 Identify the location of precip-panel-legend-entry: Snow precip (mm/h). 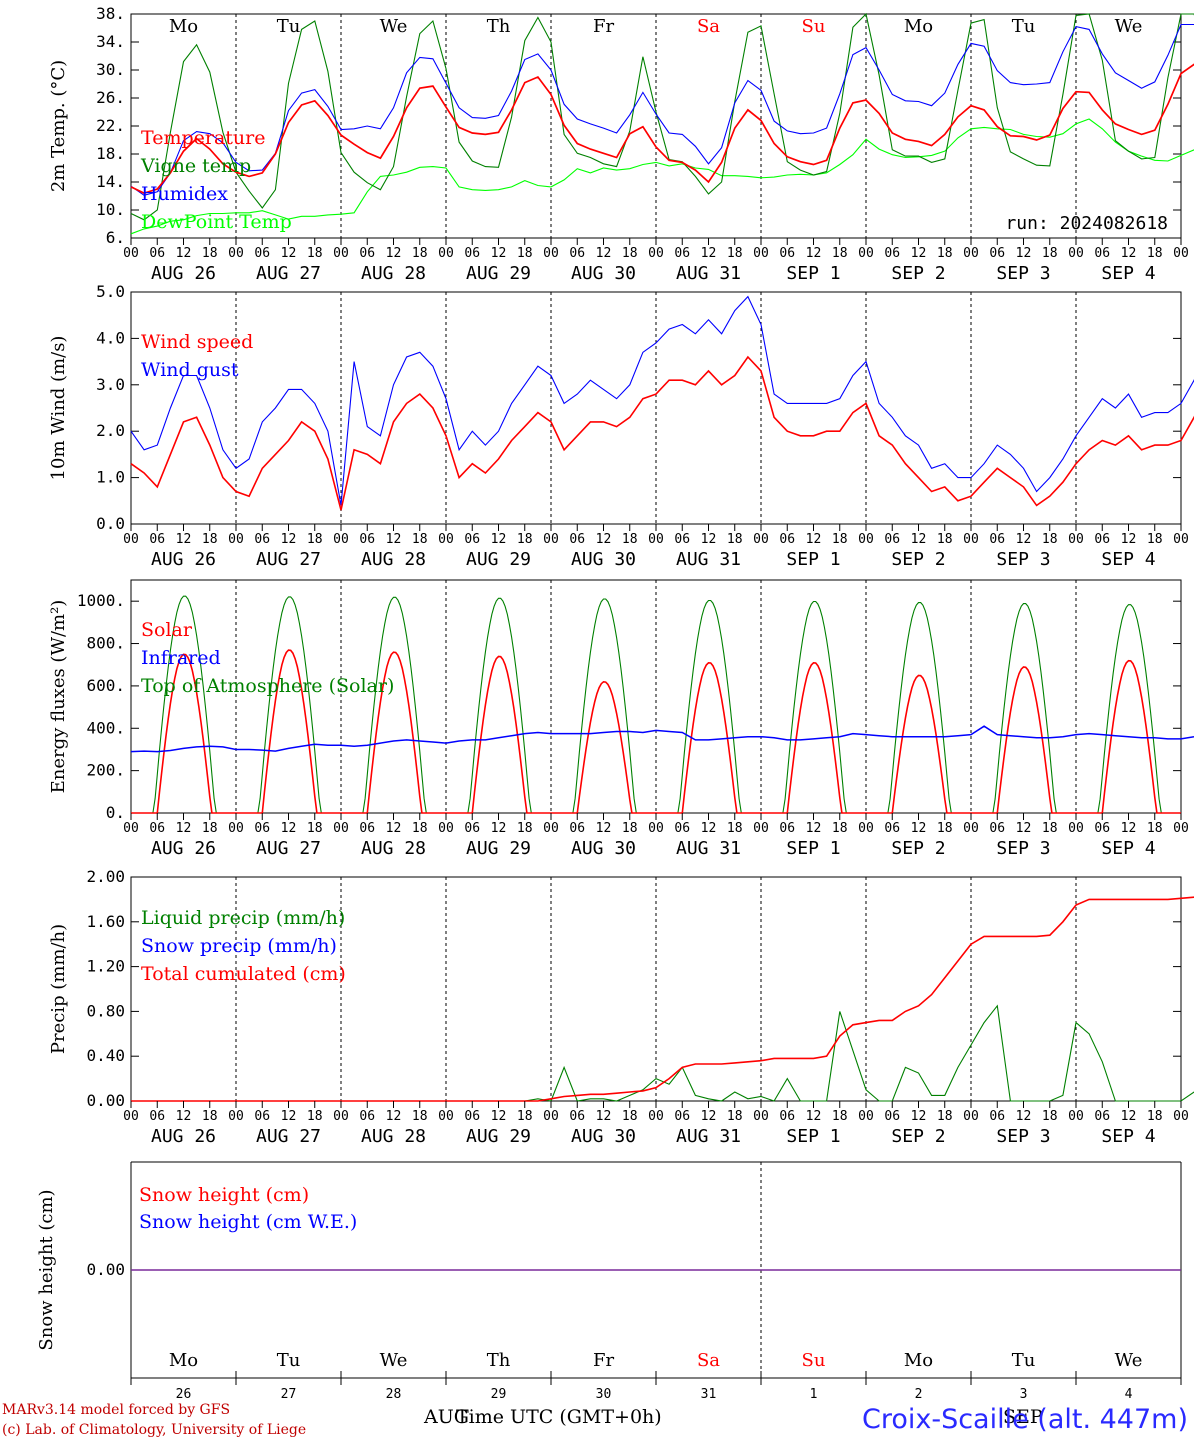
(239, 946).